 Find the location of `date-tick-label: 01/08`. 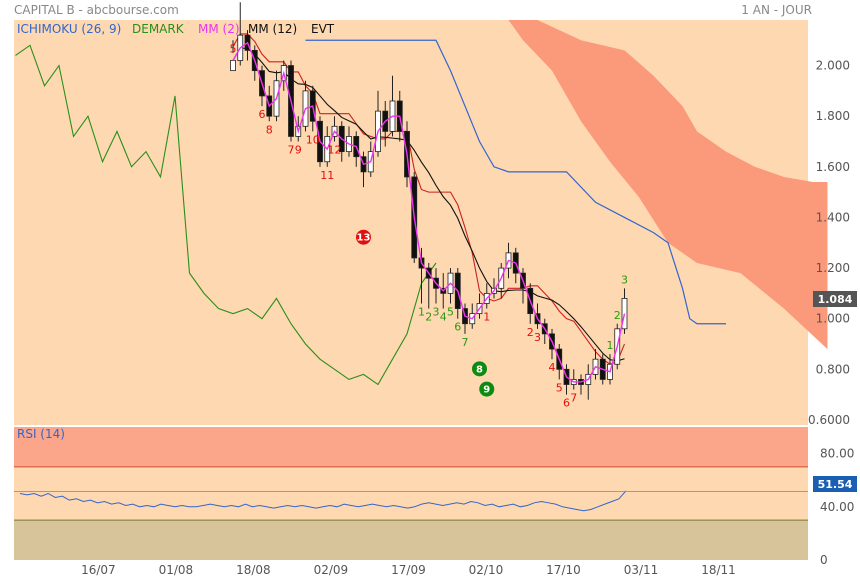

date-tick-label: 01/08 is located at coordinates (176, 570).